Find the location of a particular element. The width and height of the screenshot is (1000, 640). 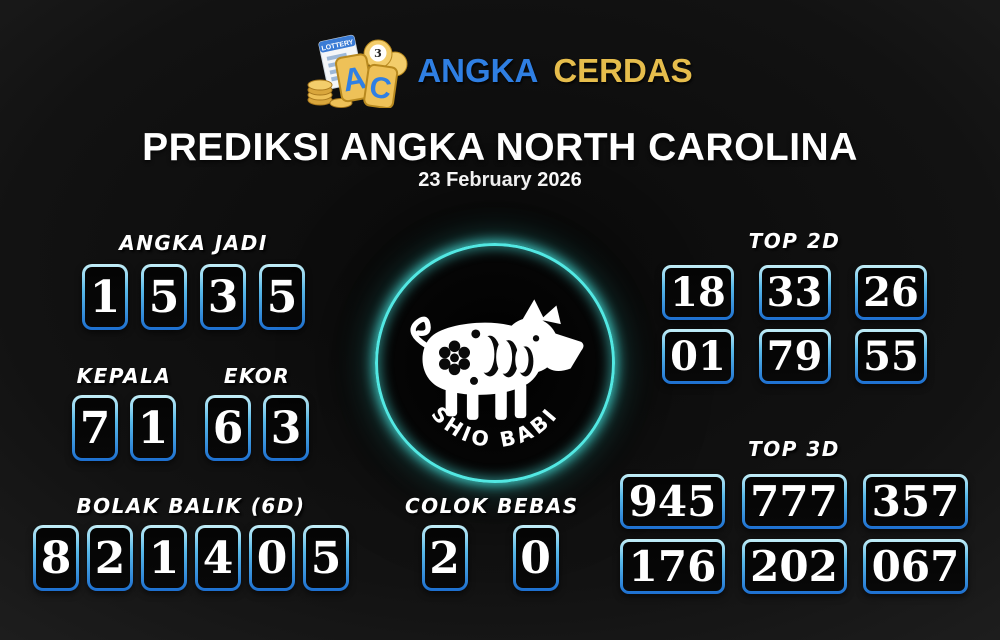

digit-box: 6 is located at coordinates (228, 428).